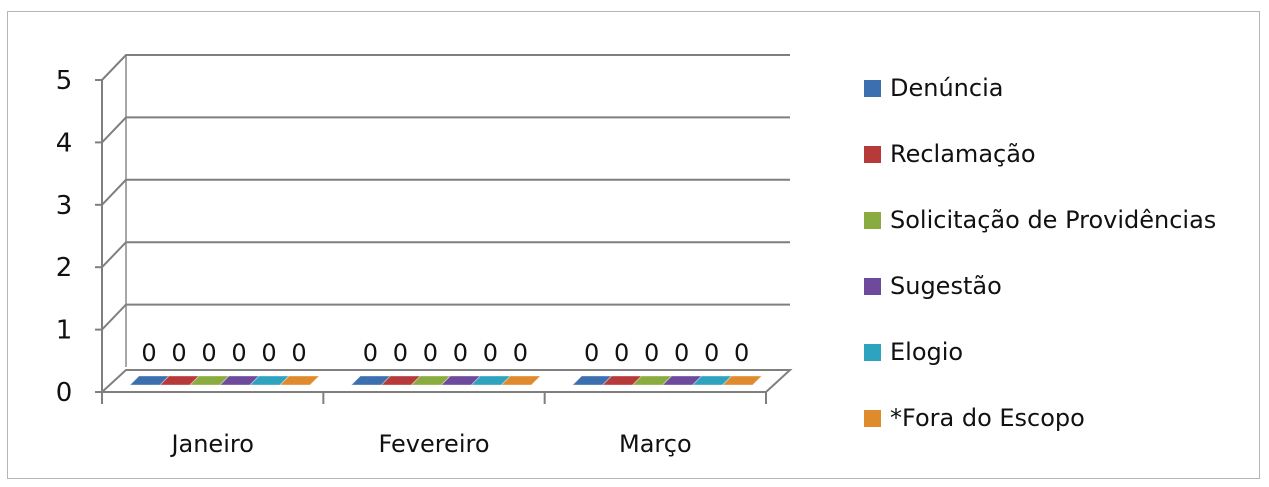  What do you see at coordinates (1053, 220) in the screenshot?
I see `legend-label: Solicitação de Providências` at bounding box center [1053, 220].